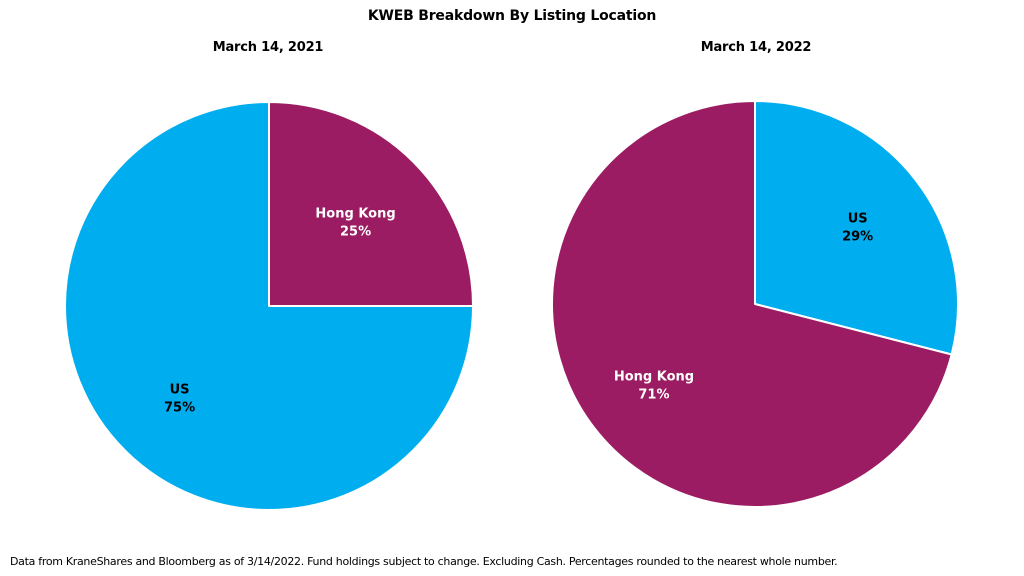 The height and width of the screenshot is (576, 1024). I want to click on slice-value-us: 29%, so click(857, 236).